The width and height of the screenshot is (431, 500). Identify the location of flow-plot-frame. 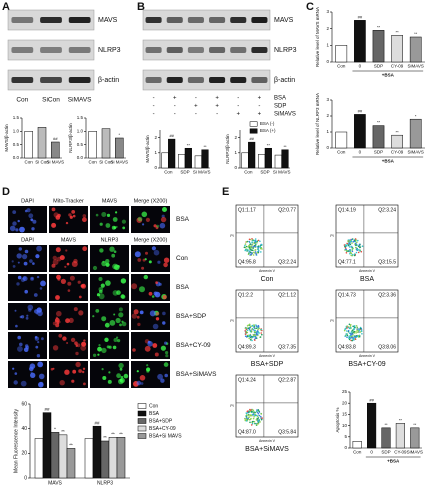
(267, 321).